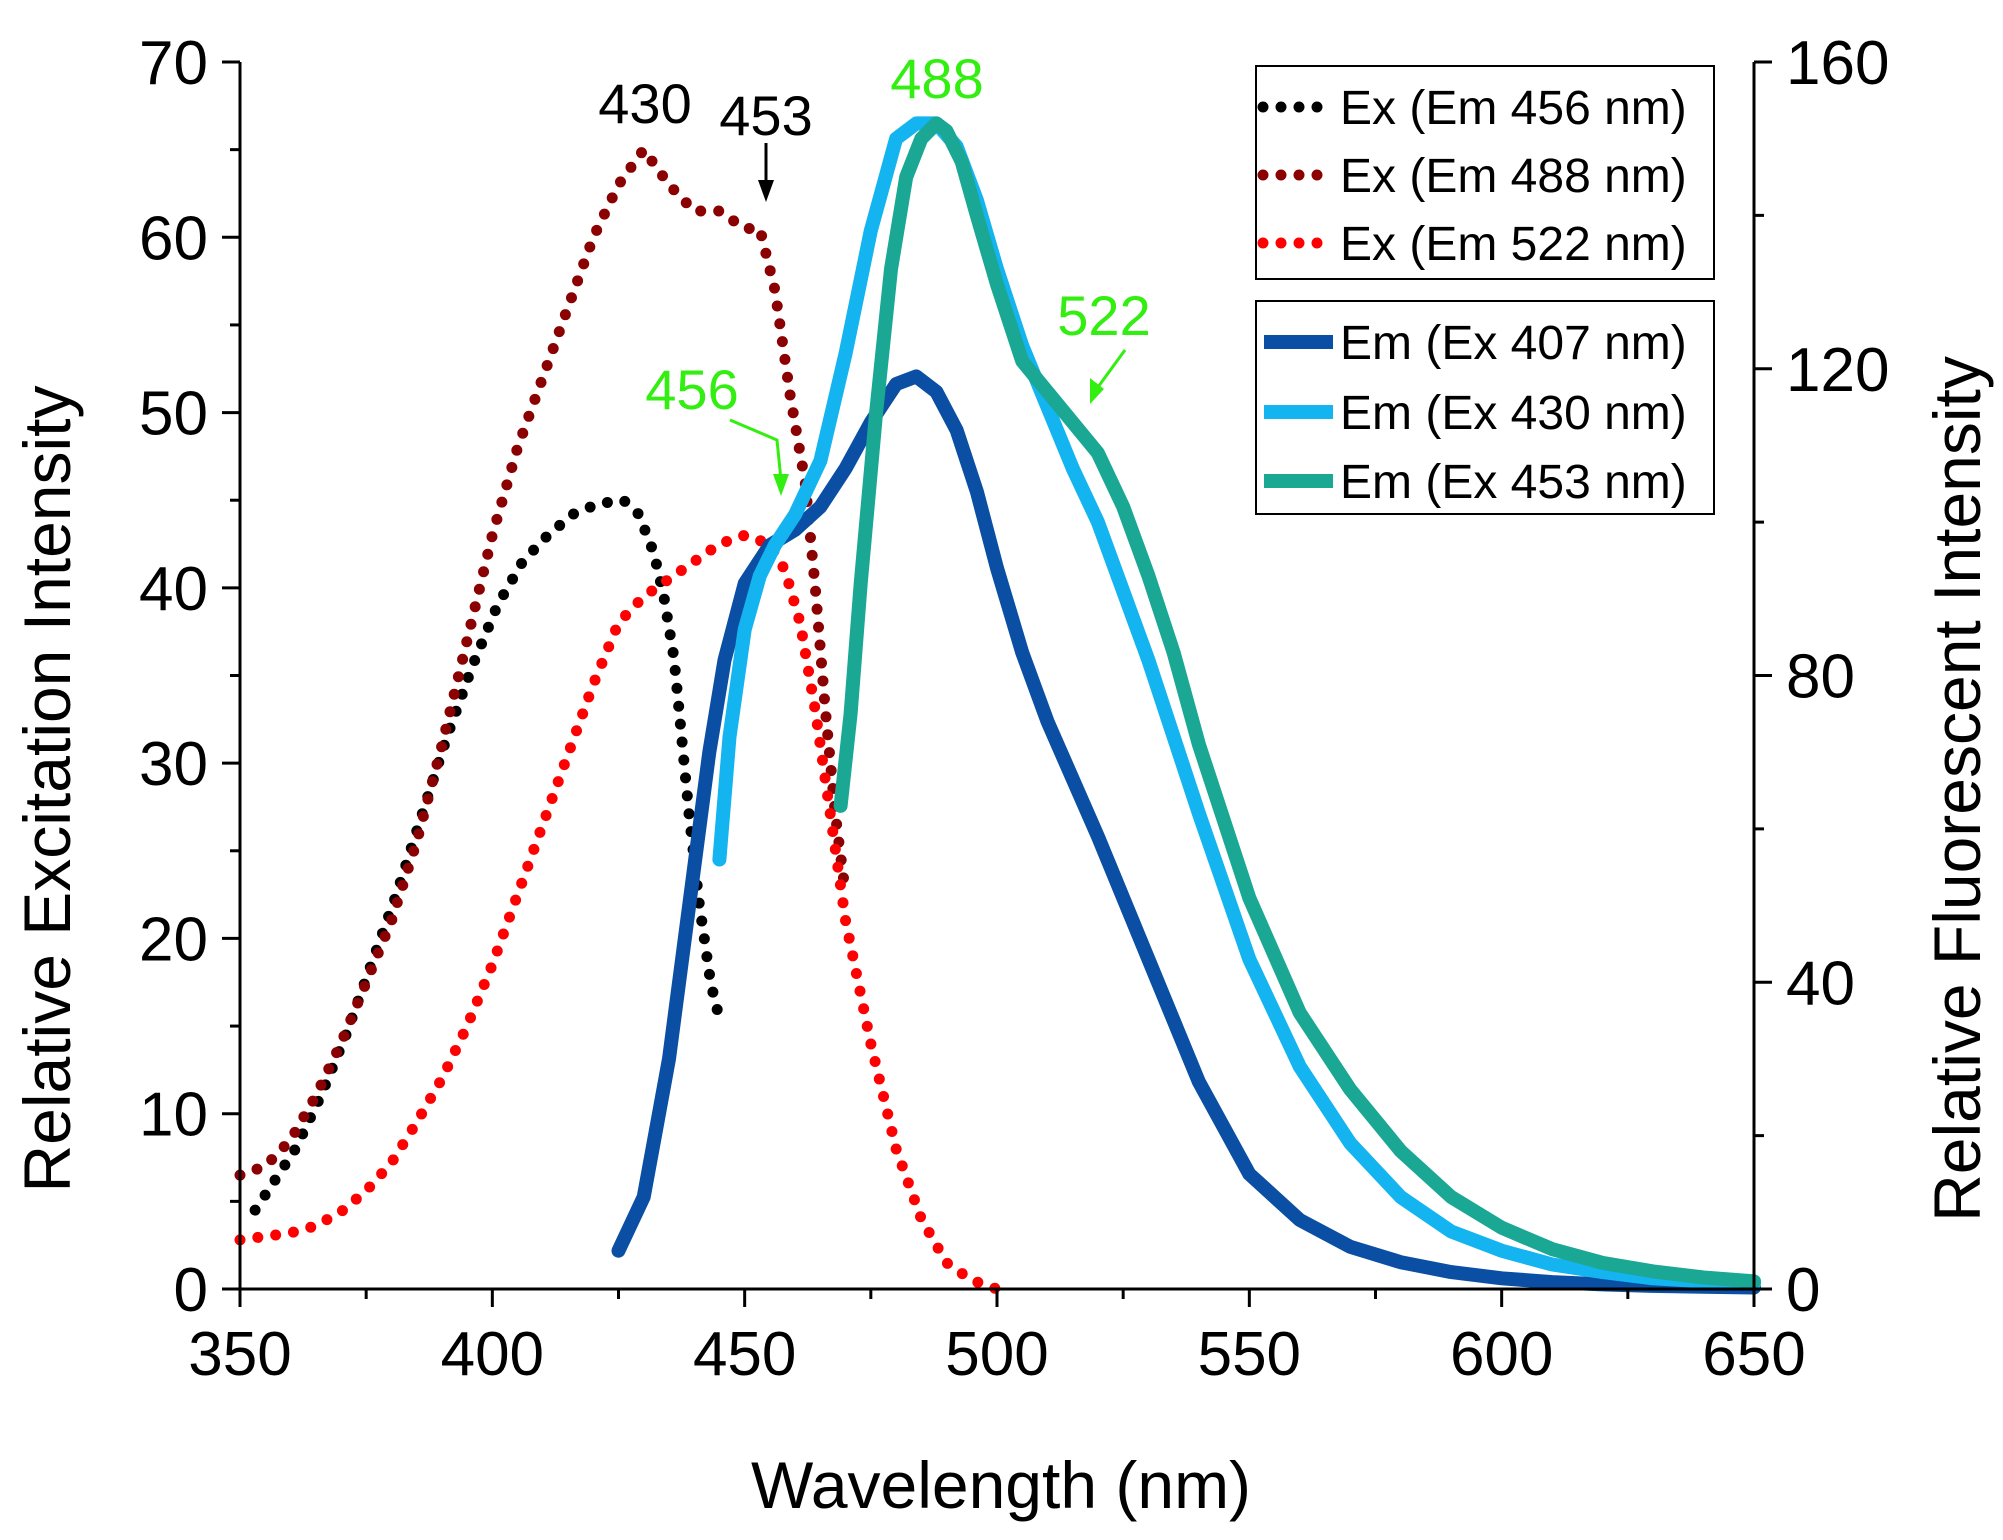  I want to click on legend-label-ex-456: Ex (Em 456 nm), so click(1513, 108).